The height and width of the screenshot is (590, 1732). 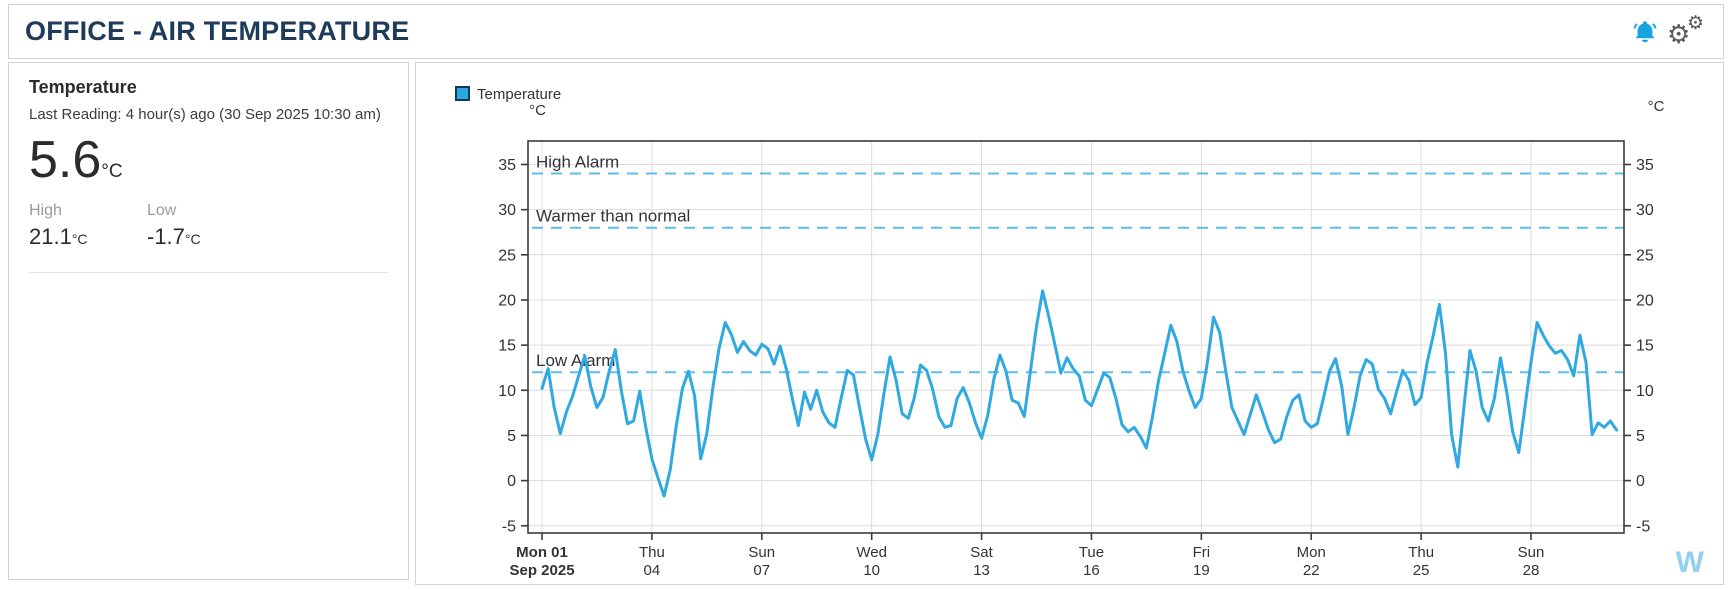 I want to click on x-tick-label: 22, so click(x=1311, y=570).